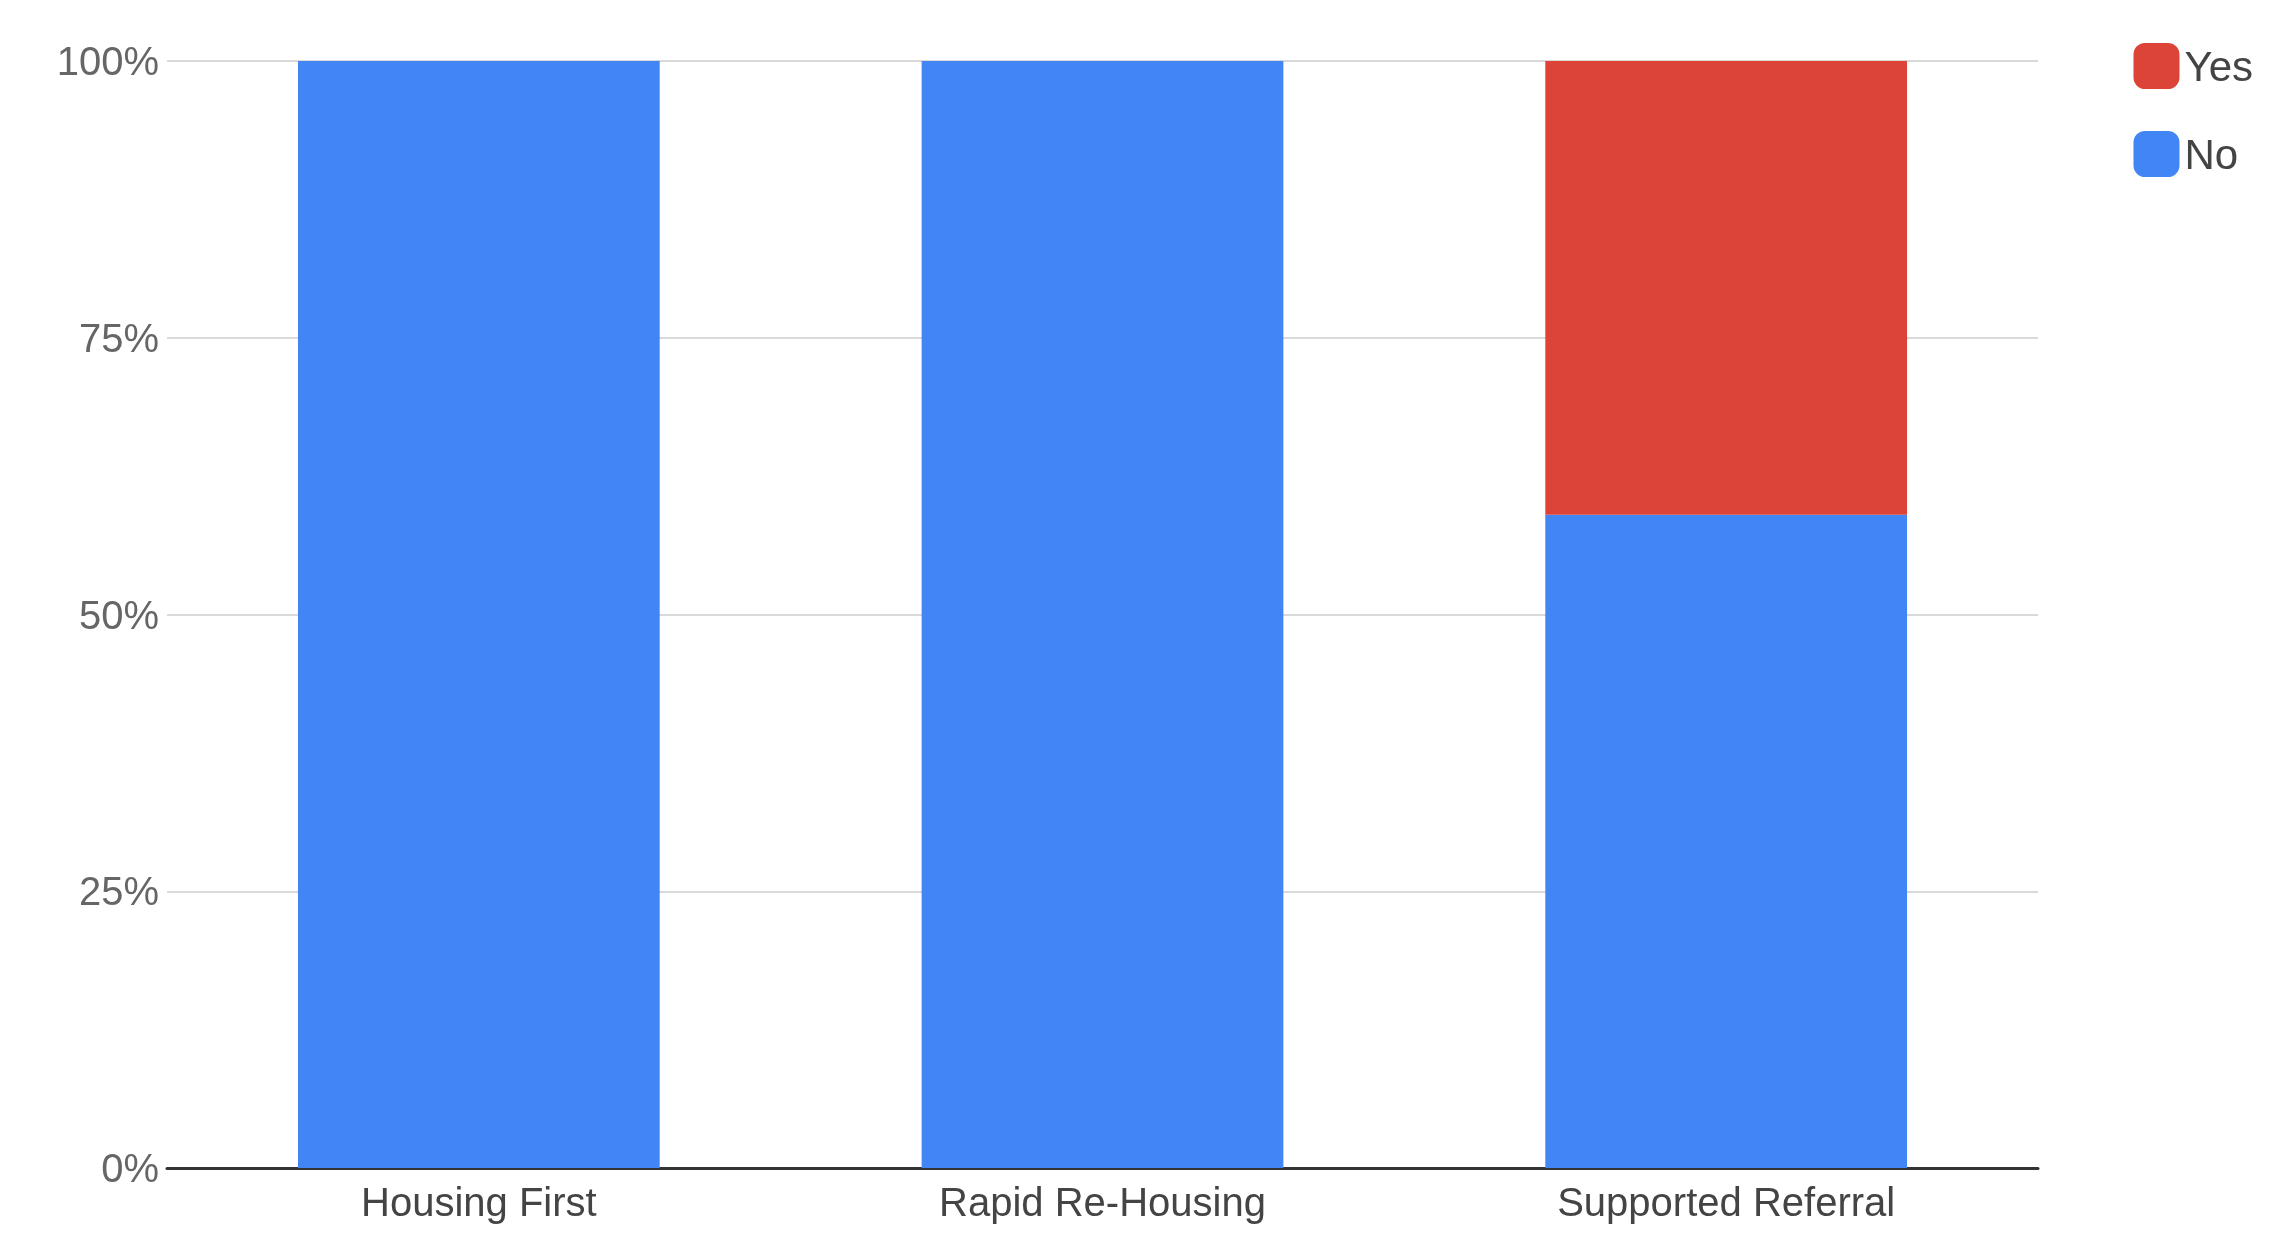 The height and width of the screenshot is (1240, 2278). I want to click on y-tick-label: 75%, so click(118, 337).